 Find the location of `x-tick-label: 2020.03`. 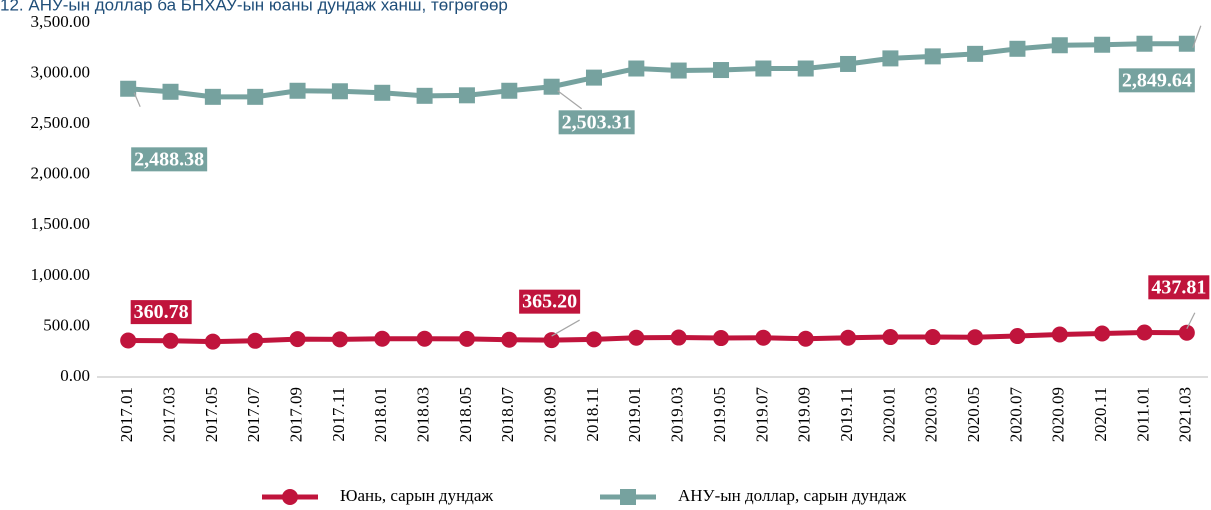

x-tick-label: 2020.03 is located at coordinates (931, 414).